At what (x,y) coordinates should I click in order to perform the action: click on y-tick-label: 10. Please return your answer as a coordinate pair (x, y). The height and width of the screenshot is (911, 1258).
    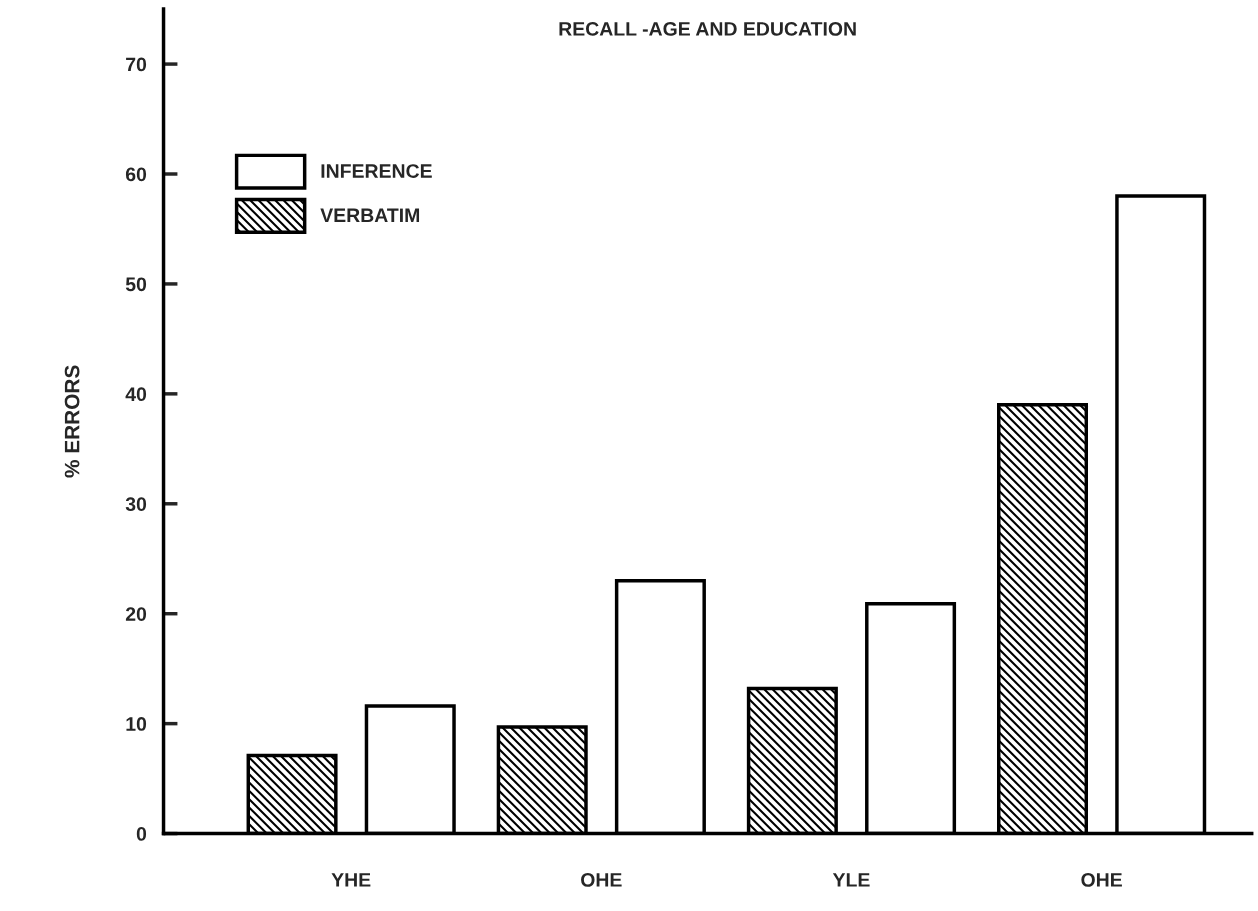
    Looking at the image, I should click on (136, 724).